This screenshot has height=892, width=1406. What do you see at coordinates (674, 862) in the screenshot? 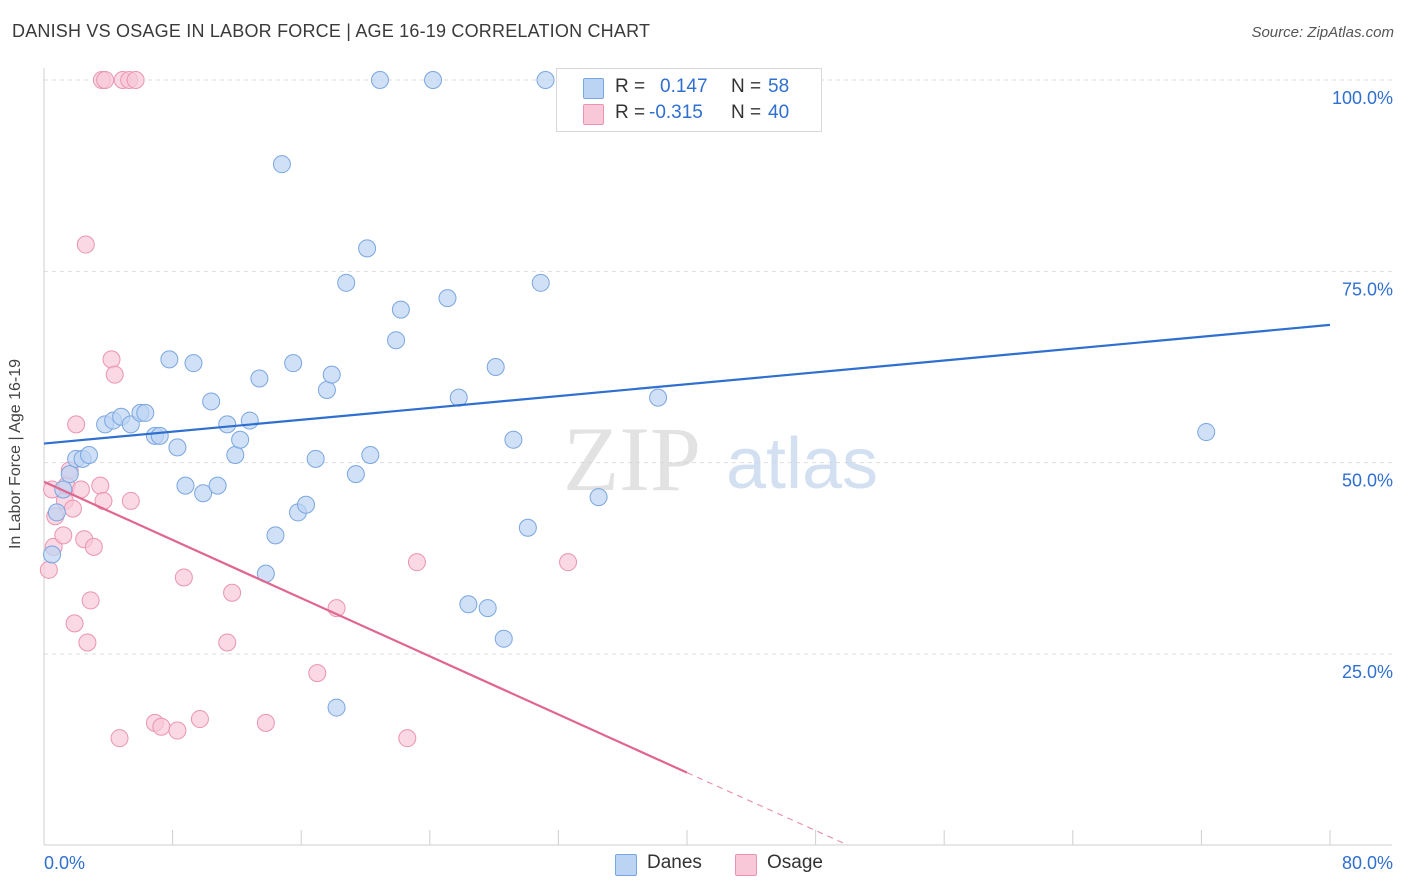
I see `danes-legend-label: Danes` at bounding box center [674, 862].